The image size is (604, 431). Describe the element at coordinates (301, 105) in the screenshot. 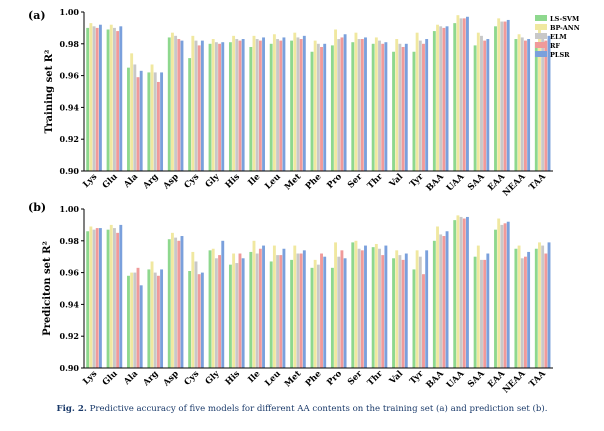

I see `bar-Met-RF` at that location.